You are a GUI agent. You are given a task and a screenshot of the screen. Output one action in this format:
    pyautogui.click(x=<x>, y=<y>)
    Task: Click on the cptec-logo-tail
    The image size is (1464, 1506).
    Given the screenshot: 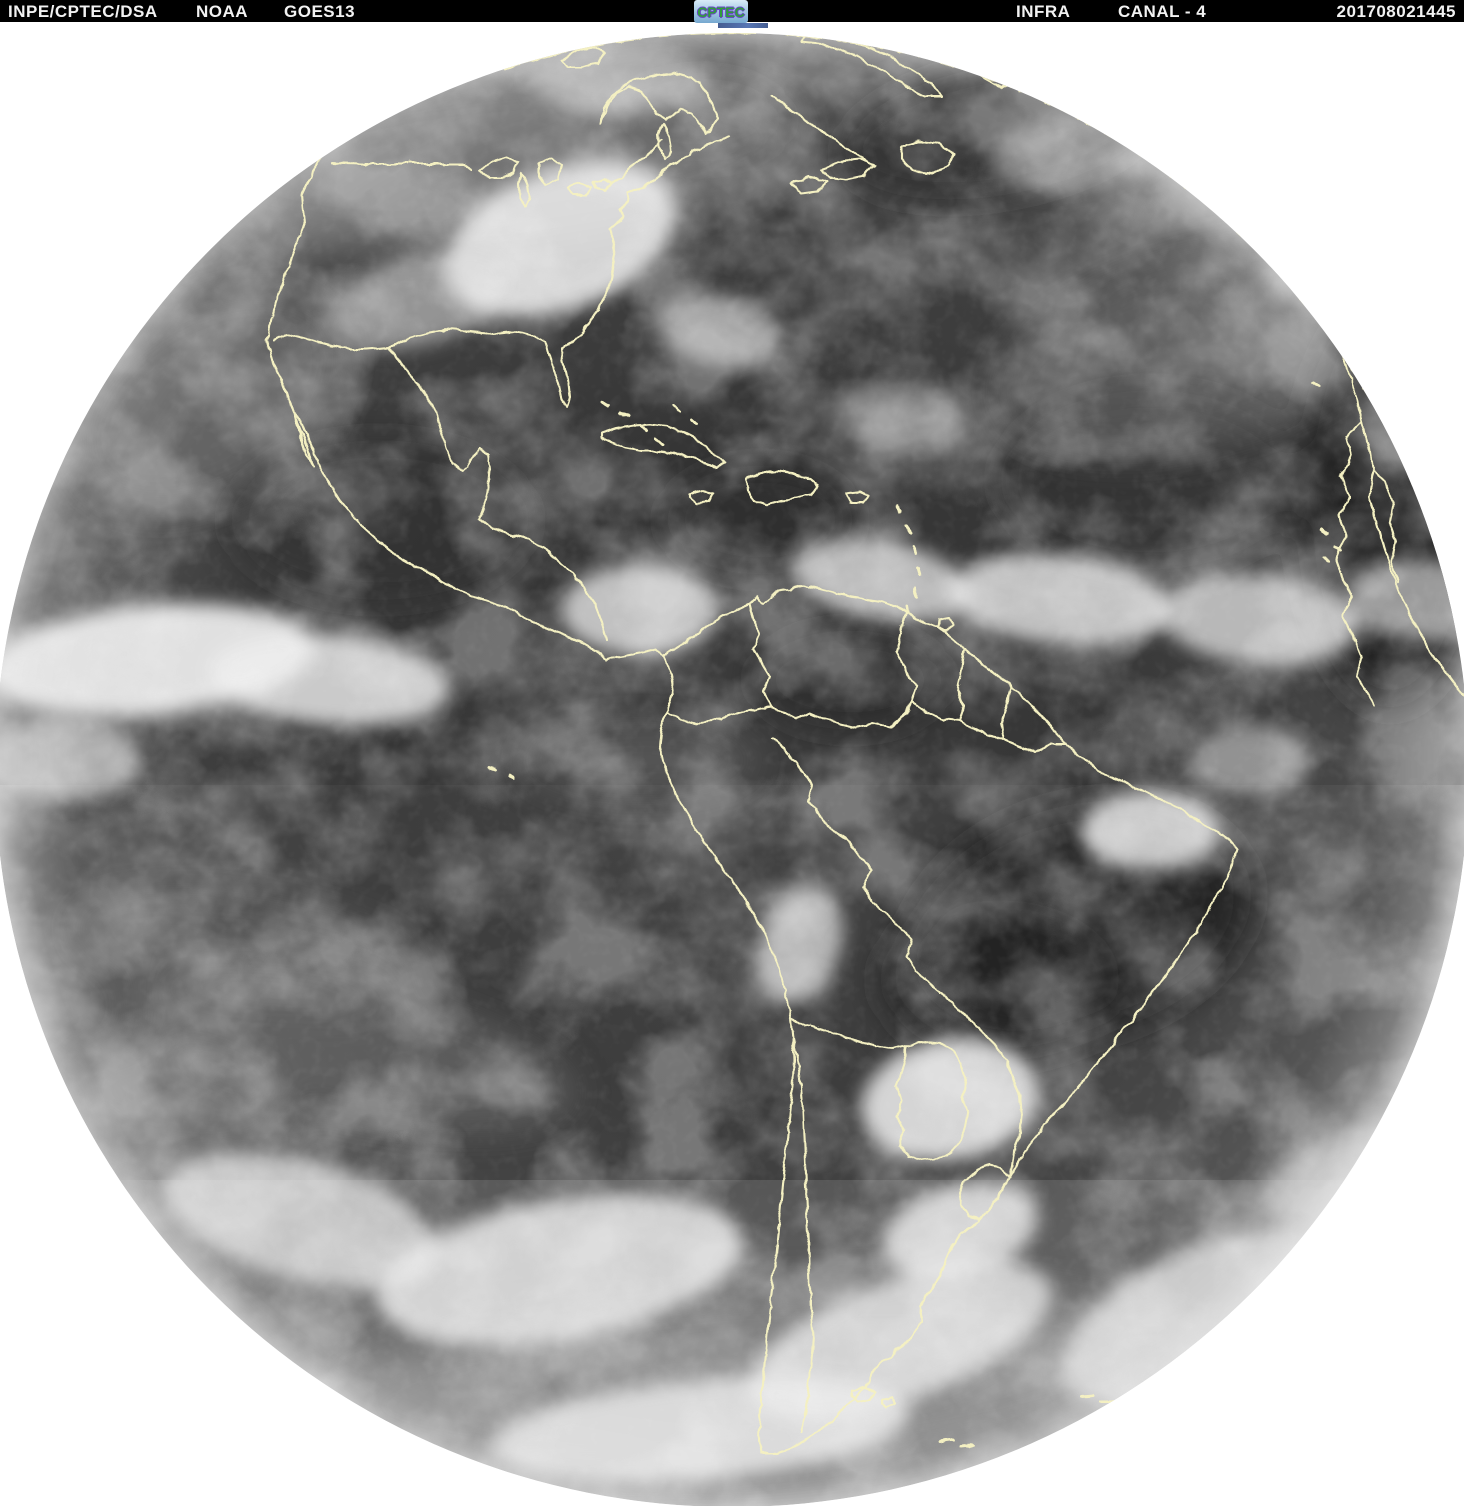 What is the action you would take?
    pyautogui.click(x=743, y=25)
    